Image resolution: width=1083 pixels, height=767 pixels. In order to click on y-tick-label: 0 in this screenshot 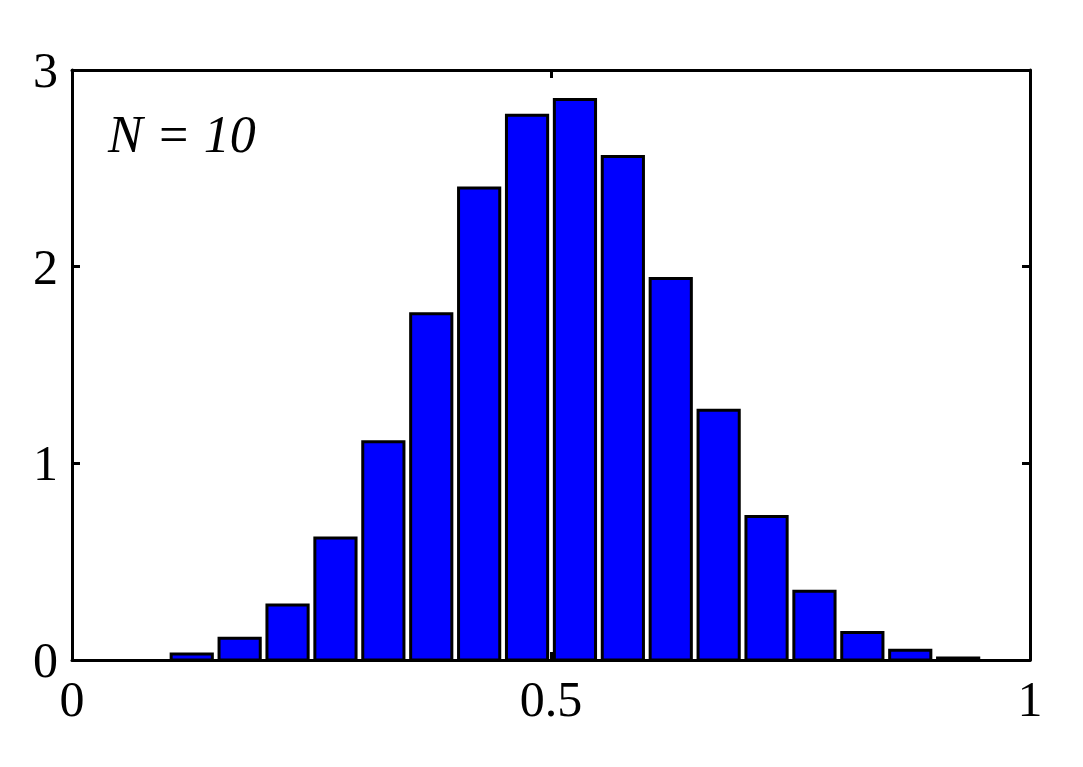, I will do `click(45, 660)`.